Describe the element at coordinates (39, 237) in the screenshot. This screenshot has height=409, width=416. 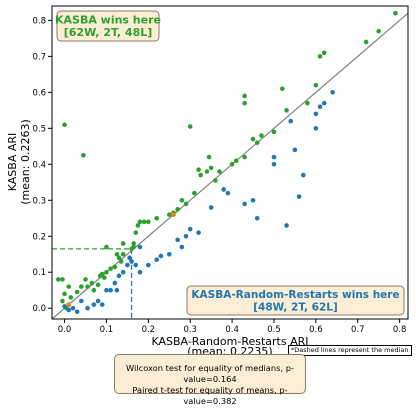
I see `y-tick-label: 0.2` at that location.